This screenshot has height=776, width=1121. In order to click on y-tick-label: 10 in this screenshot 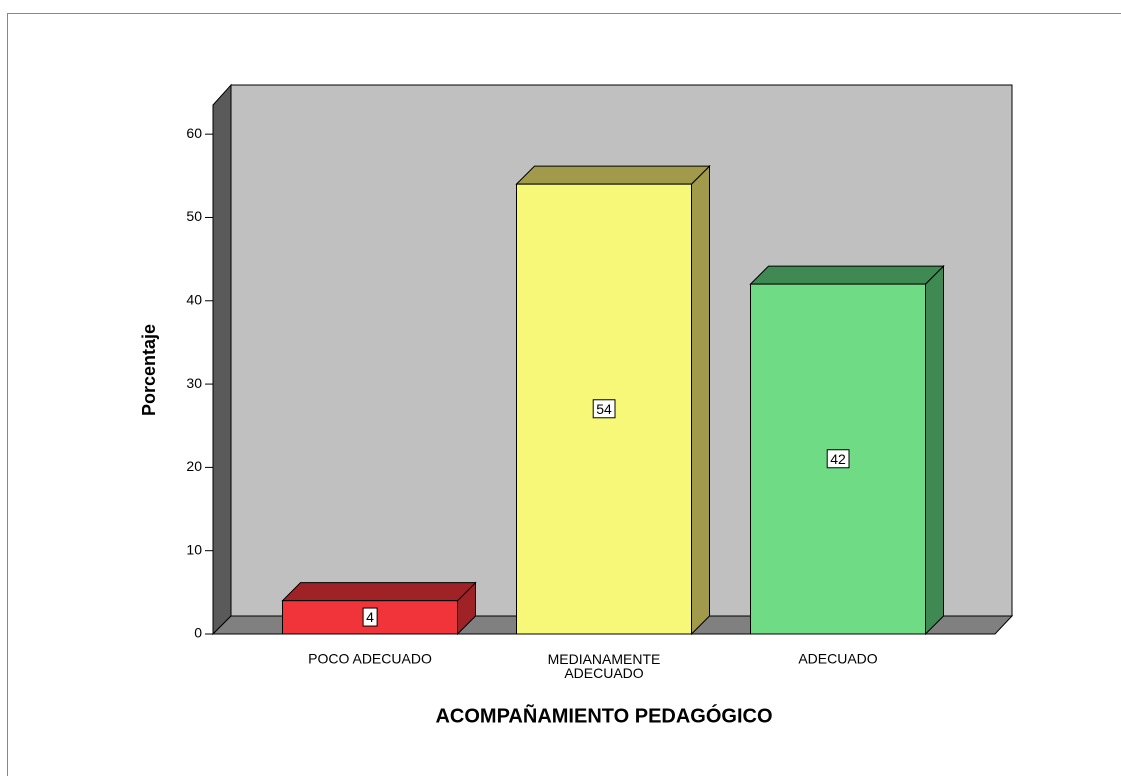, I will do `click(194, 549)`.